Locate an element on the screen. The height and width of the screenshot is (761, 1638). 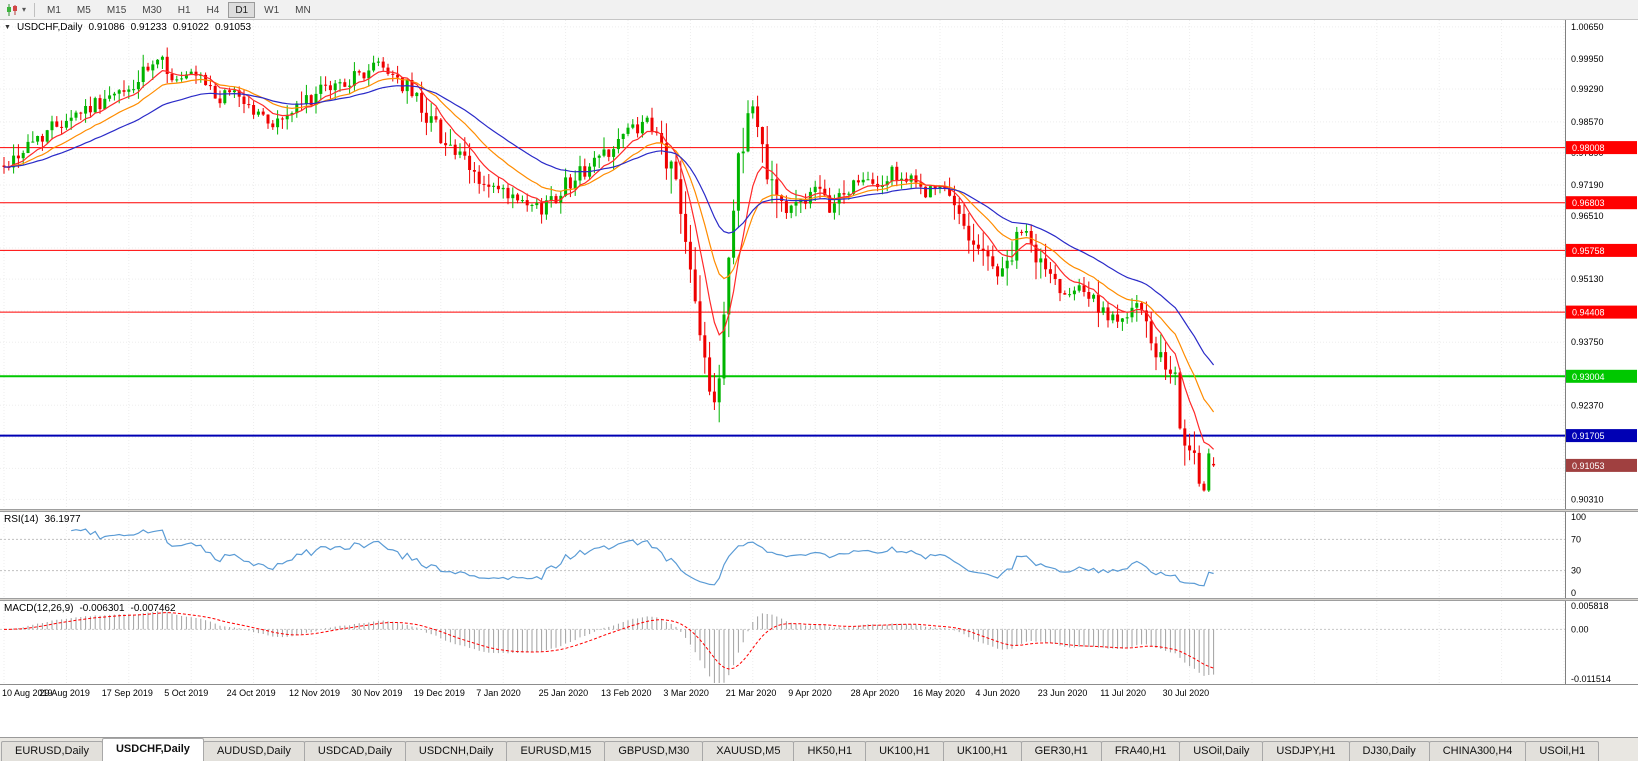
date-tick-label: 28 Apr 2020 is located at coordinates (875, 693).